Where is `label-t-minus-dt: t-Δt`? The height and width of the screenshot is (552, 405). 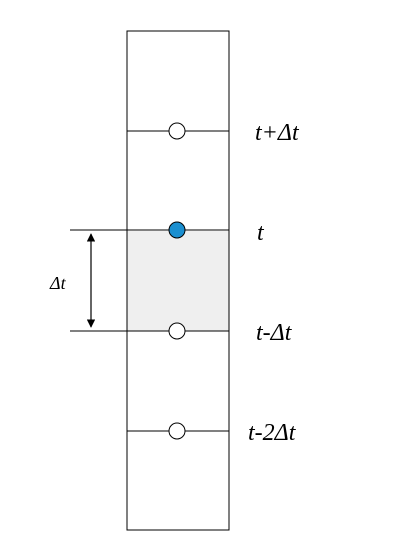
label-t-minus-dt: t-Δt is located at coordinates (274, 333).